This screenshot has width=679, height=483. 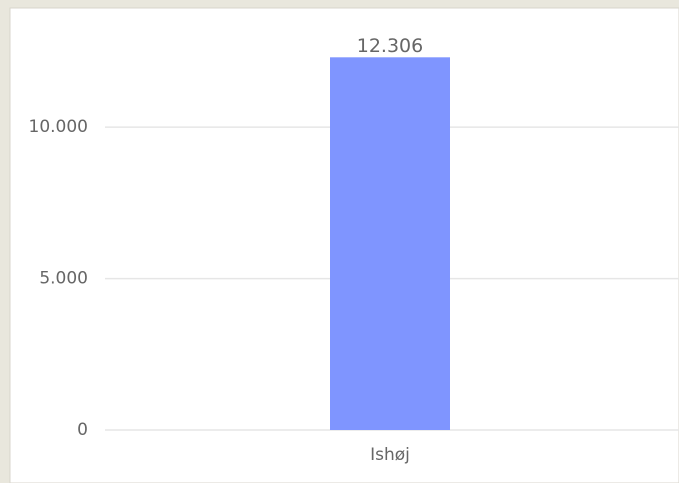 What do you see at coordinates (82, 430) in the screenshot?
I see `y-tick-label: 0` at bounding box center [82, 430].